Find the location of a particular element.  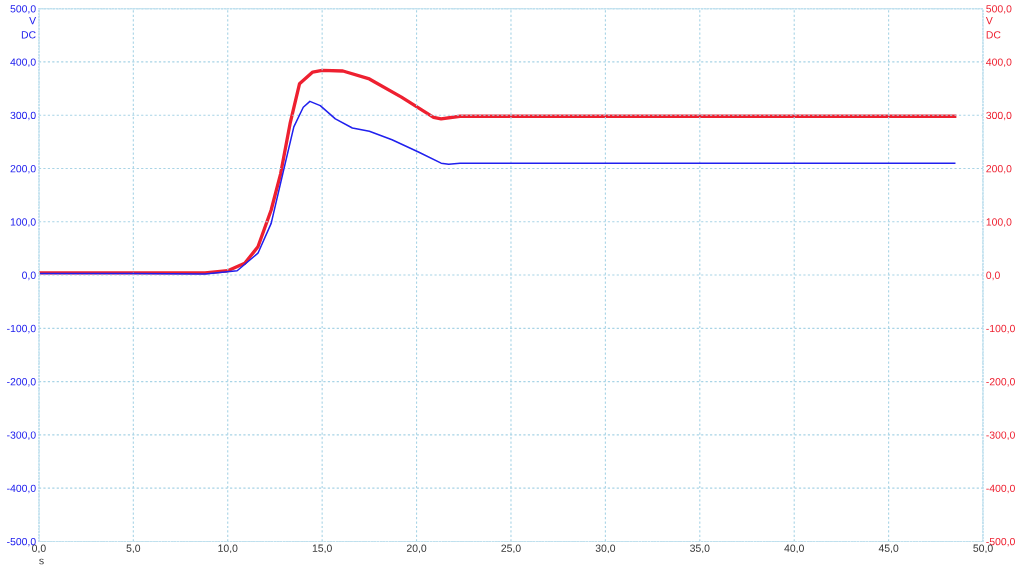

x-tick-label: 20,0 is located at coordinates (416, 549).